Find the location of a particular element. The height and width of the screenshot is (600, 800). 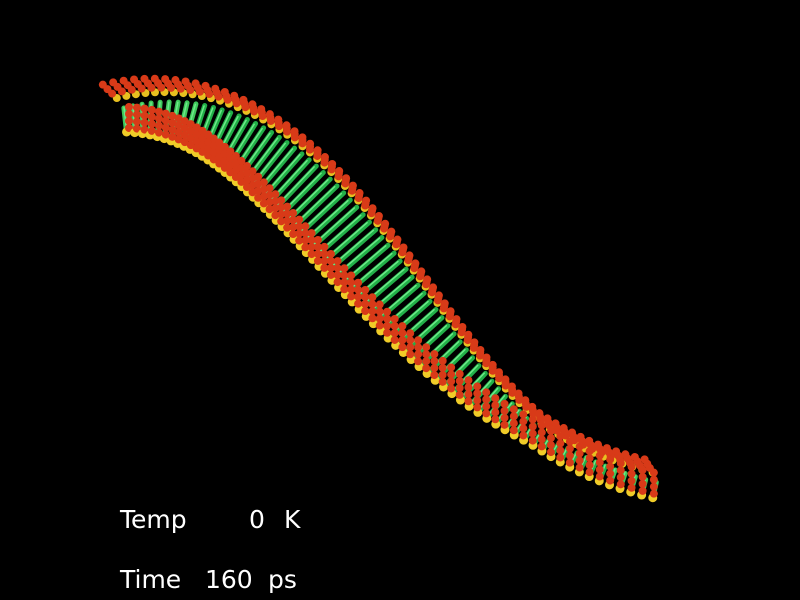

time-unit: ps is located at coordinates (282, 579).